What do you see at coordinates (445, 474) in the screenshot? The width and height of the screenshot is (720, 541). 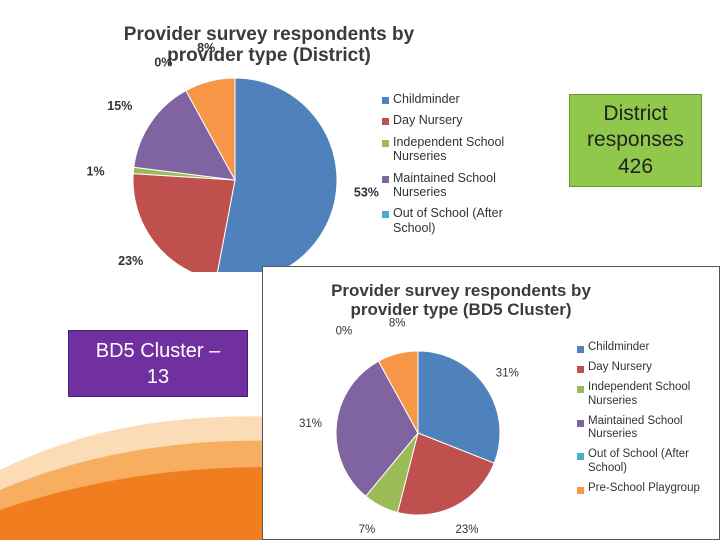 I see `bd5-slice-day-nursery` at bounding box center [445, 474].